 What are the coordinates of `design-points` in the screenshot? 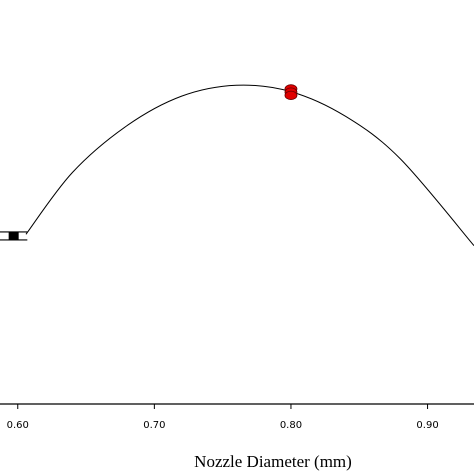 It's located at (291, 92).